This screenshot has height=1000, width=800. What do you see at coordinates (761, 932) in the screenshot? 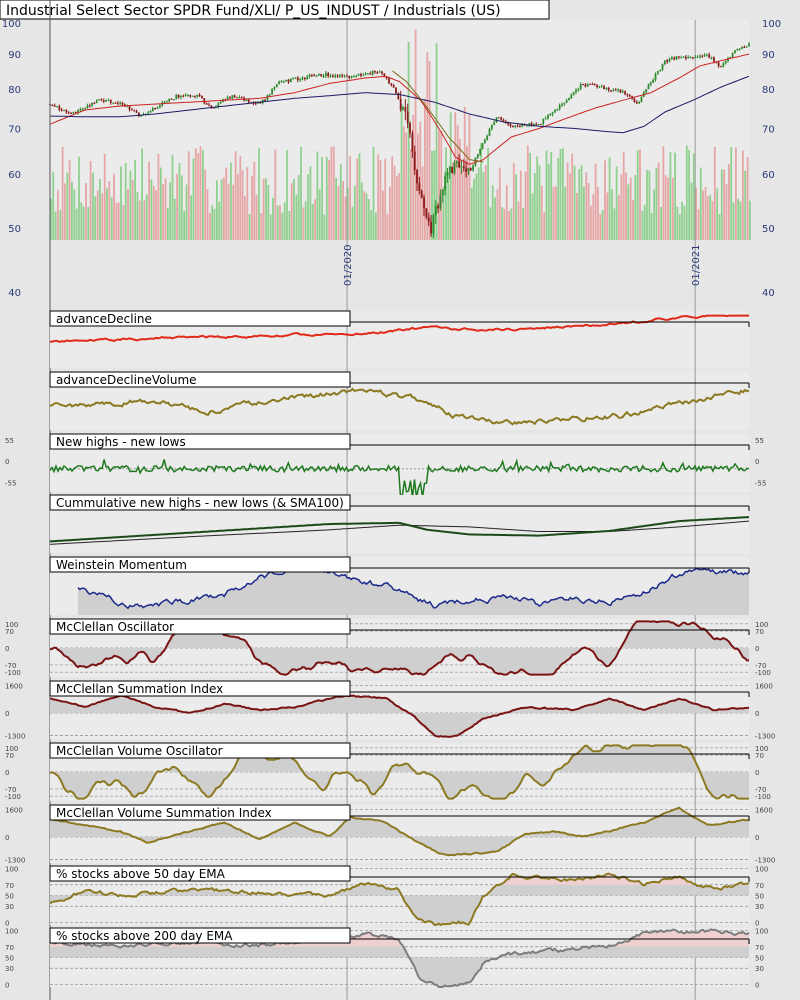
I see `level-tick-right: 100` at bounding box center [761, 932].